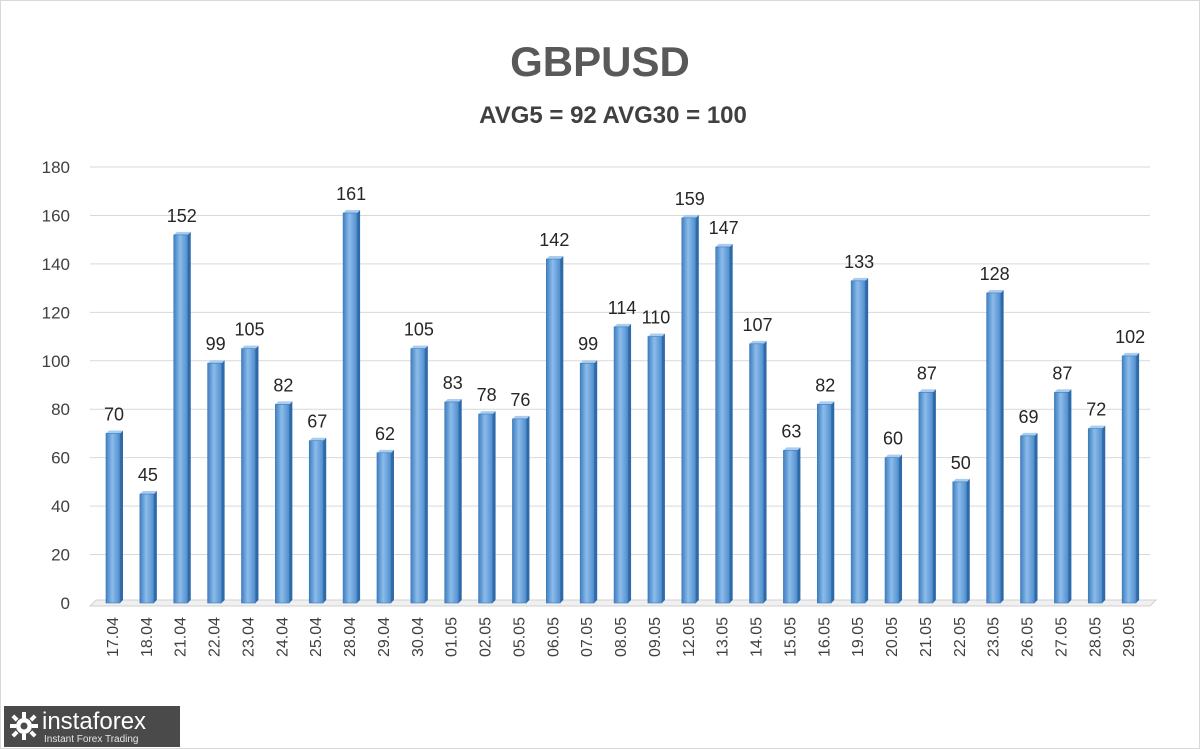 The image size is (1200, 749). Describe the element at coordinates (724, 228) in the screenshot. I see `data-label: 147` at that location.